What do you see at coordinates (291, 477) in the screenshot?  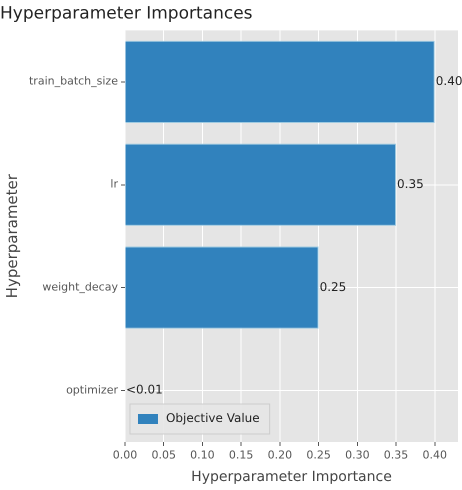 I see `x-axis-title: Hyperparameter Importance` at bounding box center [291, 477].